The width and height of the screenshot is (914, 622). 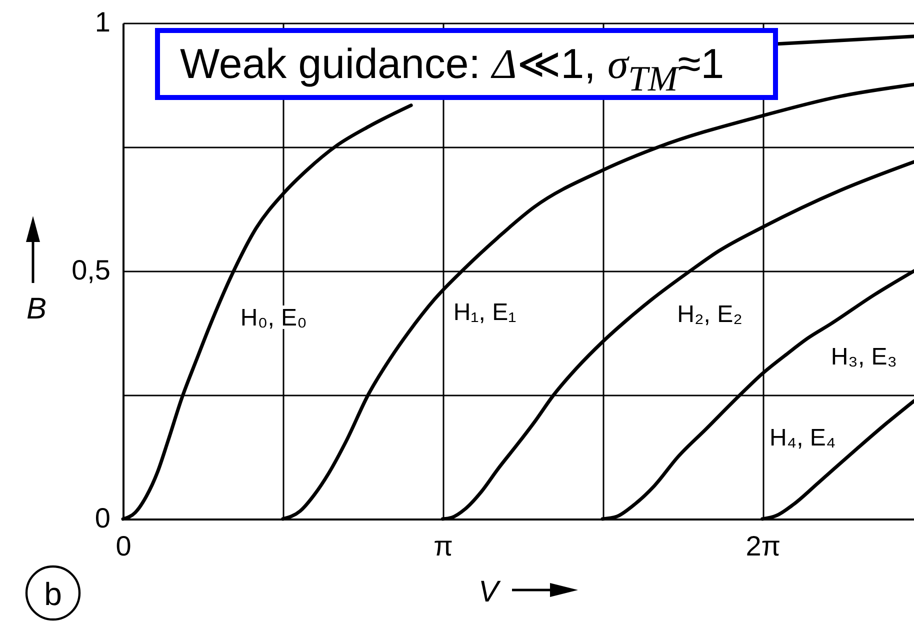 What do you see at coordinates (484, 312) in the screenshot?
I see `series-label: H₁, E₁` at bounding box center [484, 312].